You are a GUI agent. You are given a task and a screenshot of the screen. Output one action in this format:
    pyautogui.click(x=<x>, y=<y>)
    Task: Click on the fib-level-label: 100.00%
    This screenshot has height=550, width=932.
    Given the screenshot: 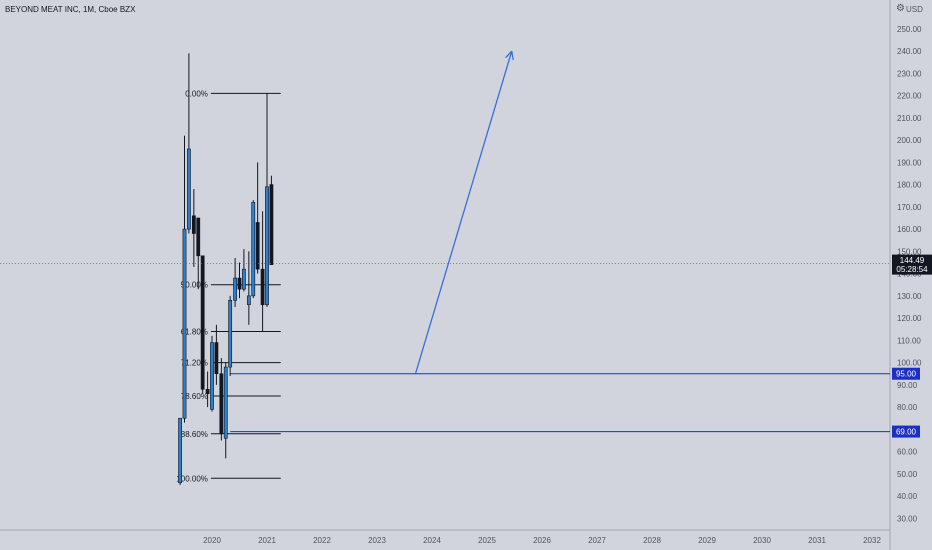 What is the action you would take?
    pyautogui.click(x=192, y=478)
    